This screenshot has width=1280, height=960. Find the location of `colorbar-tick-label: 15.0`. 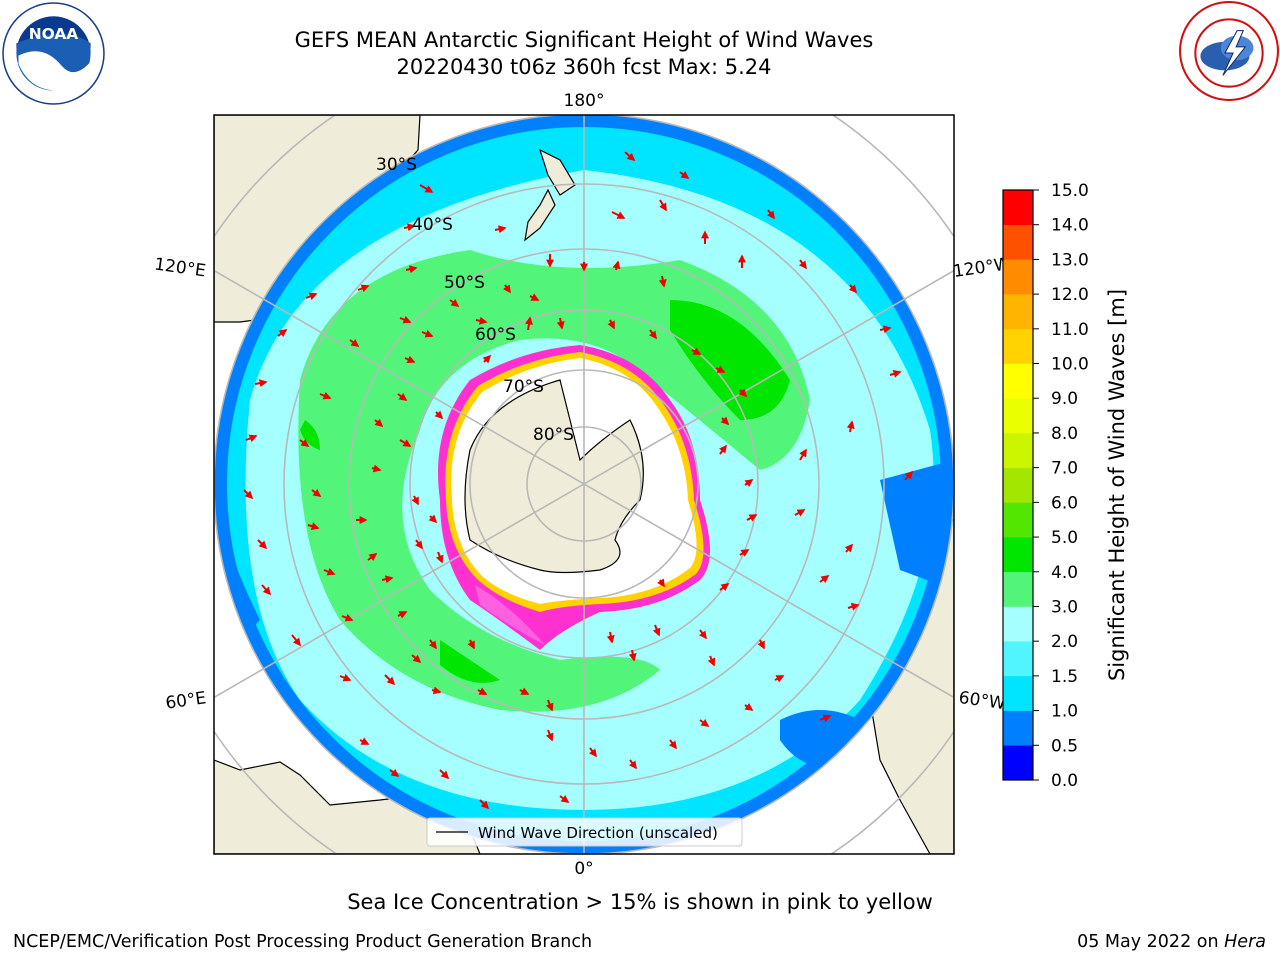

colorbar-tick-label: 15.0 is located at coordinates (1070, 191).